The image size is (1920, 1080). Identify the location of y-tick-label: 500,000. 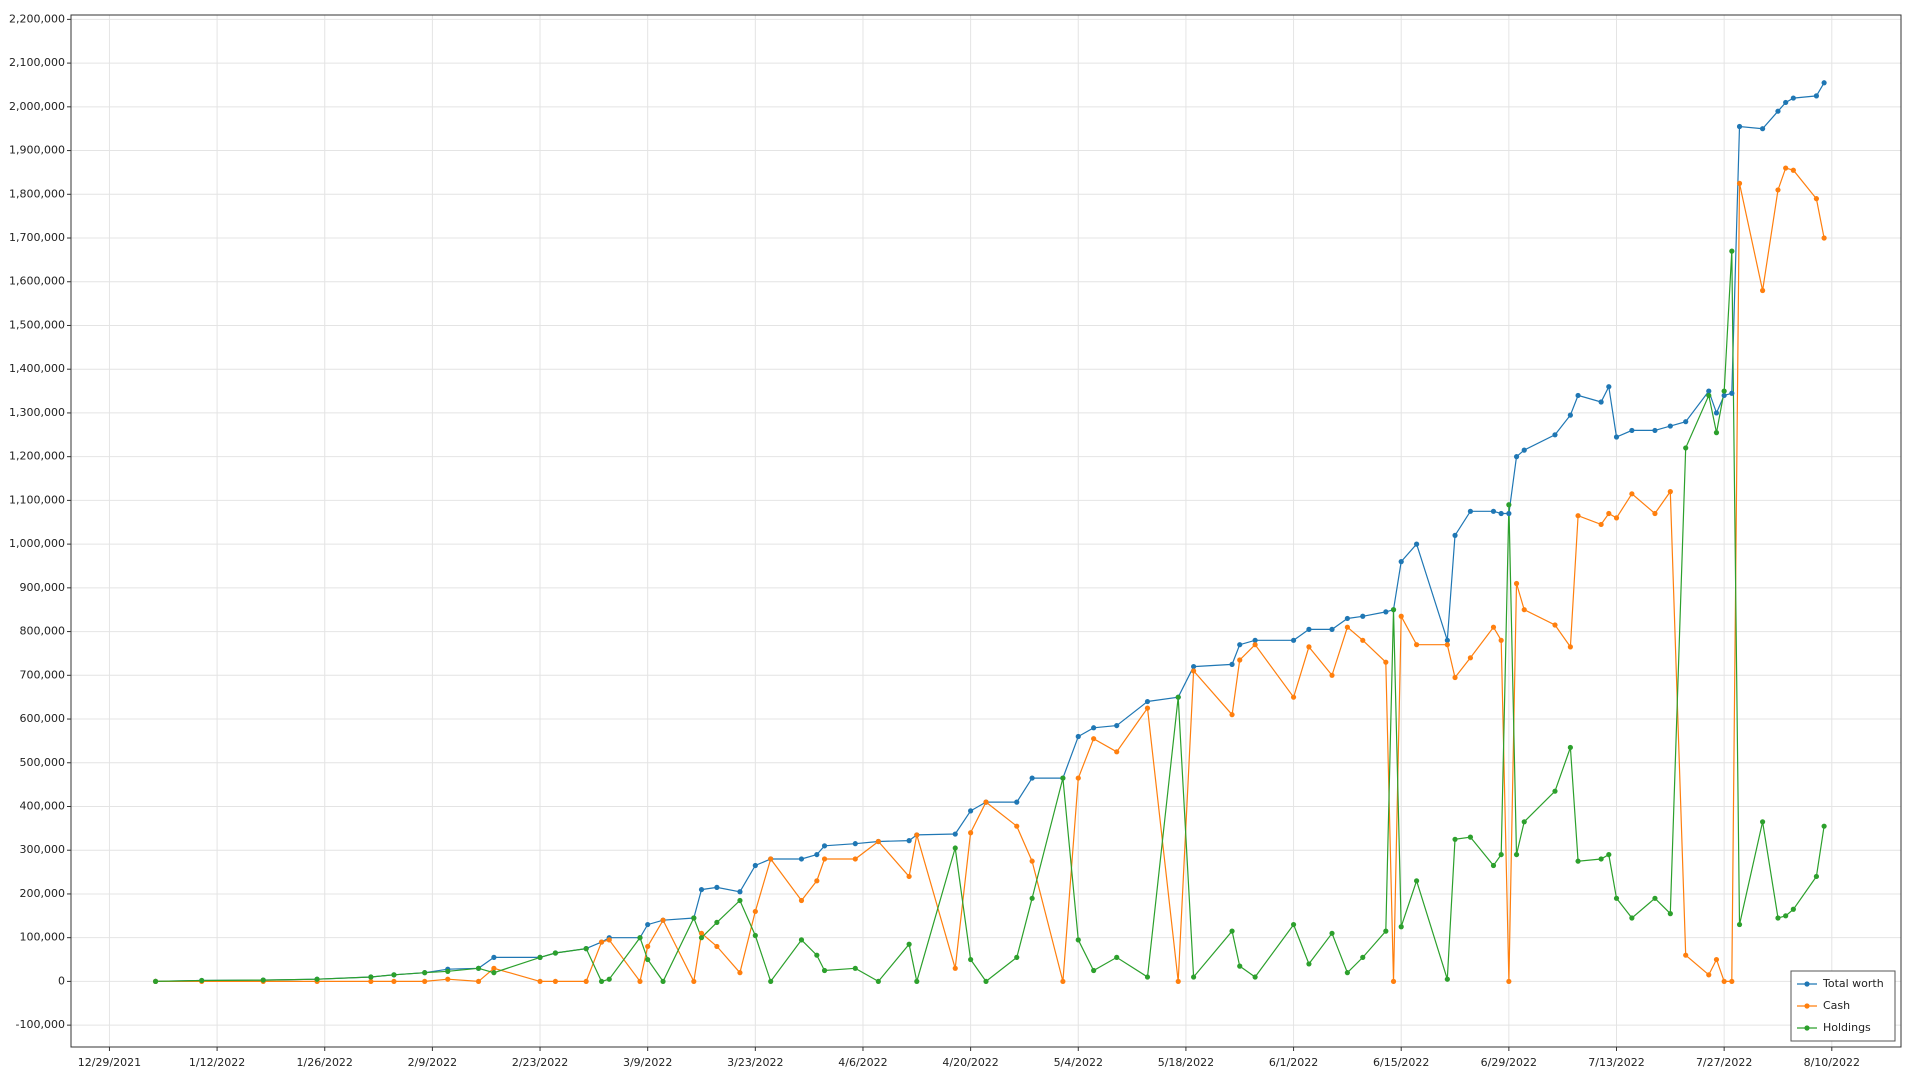
(43, 762).